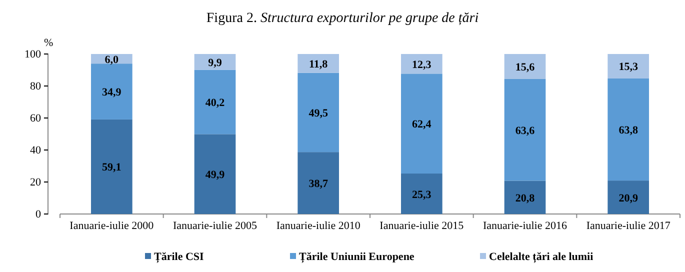 The image size is (685, 272). What do you see at coordinates (36, 182) in the screenshot?
I see `y-tick-label: 20` at bounding box center [36, 182].